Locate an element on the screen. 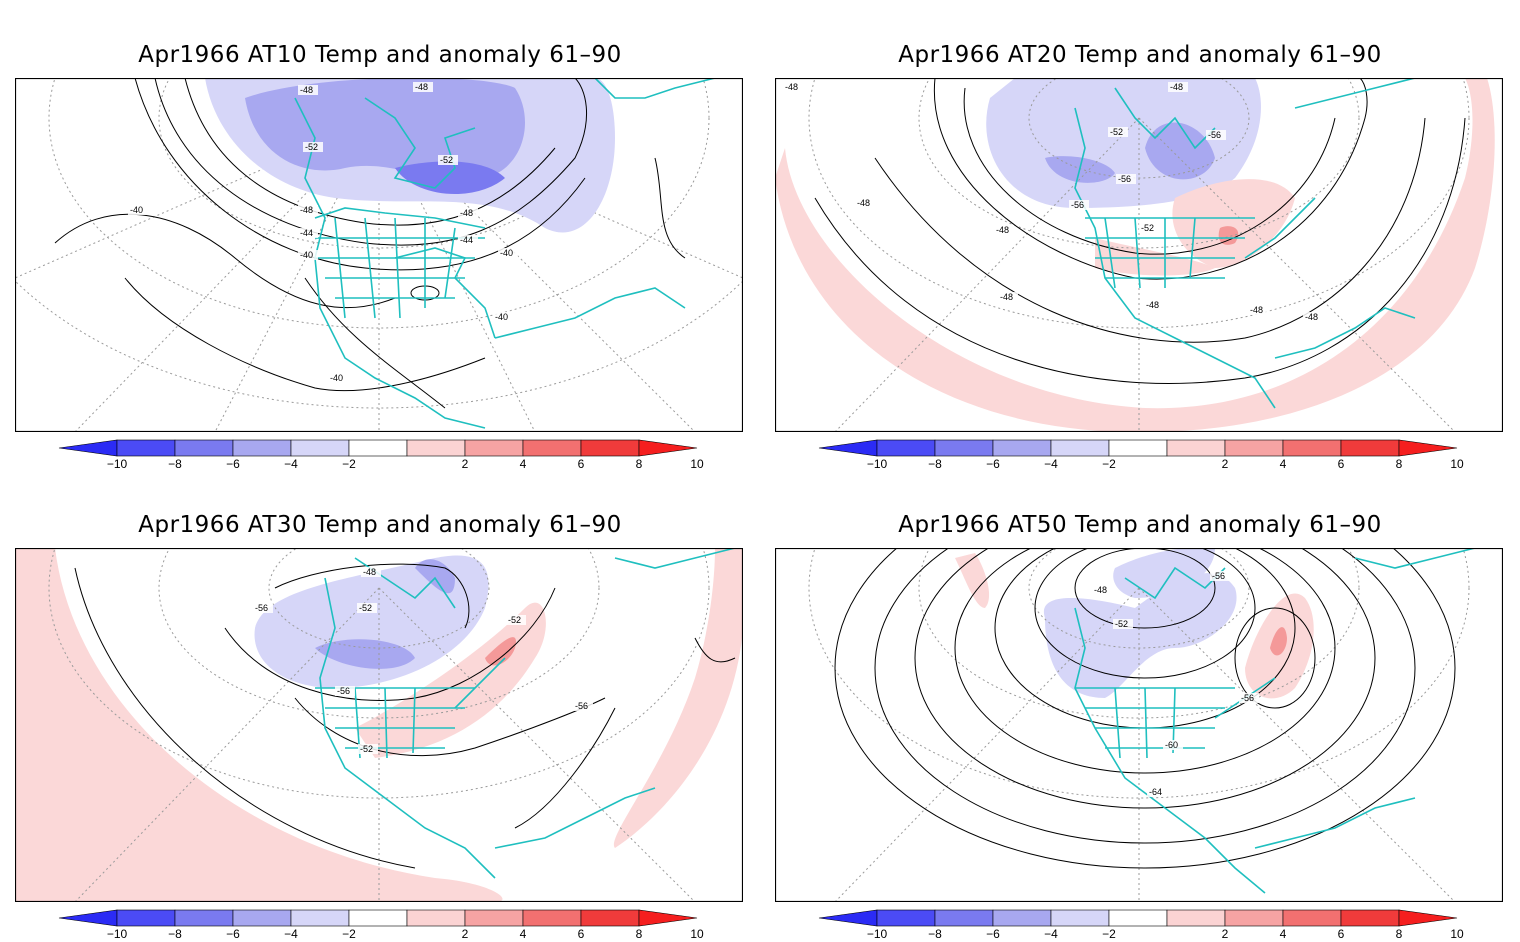 The image size is (1520, 942). contour-labels: -56 -48 -52 -56 -60 -64 is located at coordinates (1175, 684).